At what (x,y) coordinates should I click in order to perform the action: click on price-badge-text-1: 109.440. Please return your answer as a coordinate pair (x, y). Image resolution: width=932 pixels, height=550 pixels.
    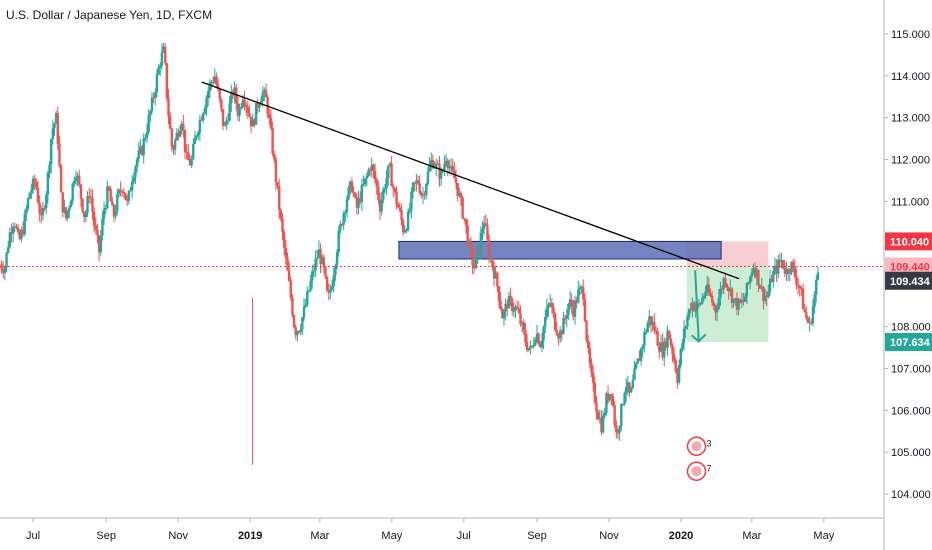
    Looking at the image, I should click on (910, 268).